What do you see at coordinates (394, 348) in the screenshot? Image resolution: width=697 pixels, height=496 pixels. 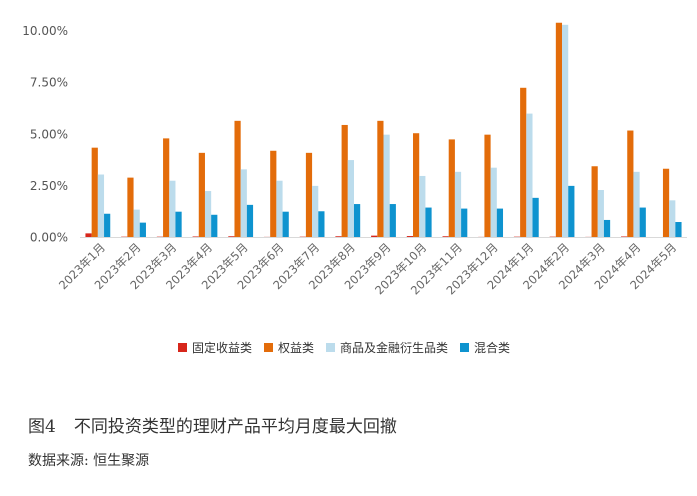 I see `legend-label: 商品及金融衍生品类` at bounding box center [394, 348].